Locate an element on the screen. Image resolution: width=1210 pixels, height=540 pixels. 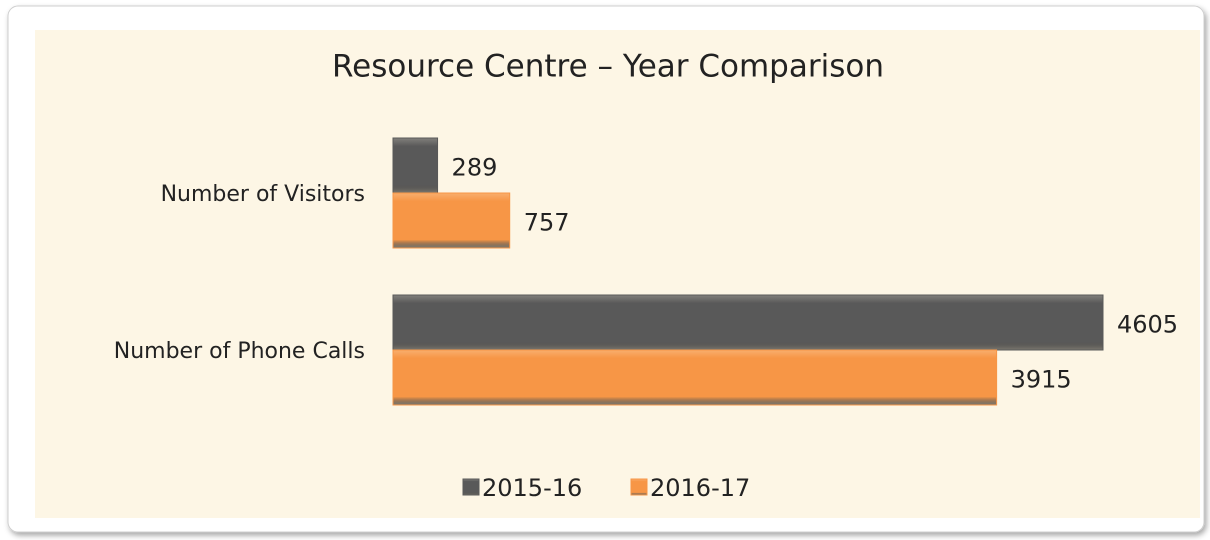
y-tick-label: Number of Visitors is located at coordinates (263, 194).